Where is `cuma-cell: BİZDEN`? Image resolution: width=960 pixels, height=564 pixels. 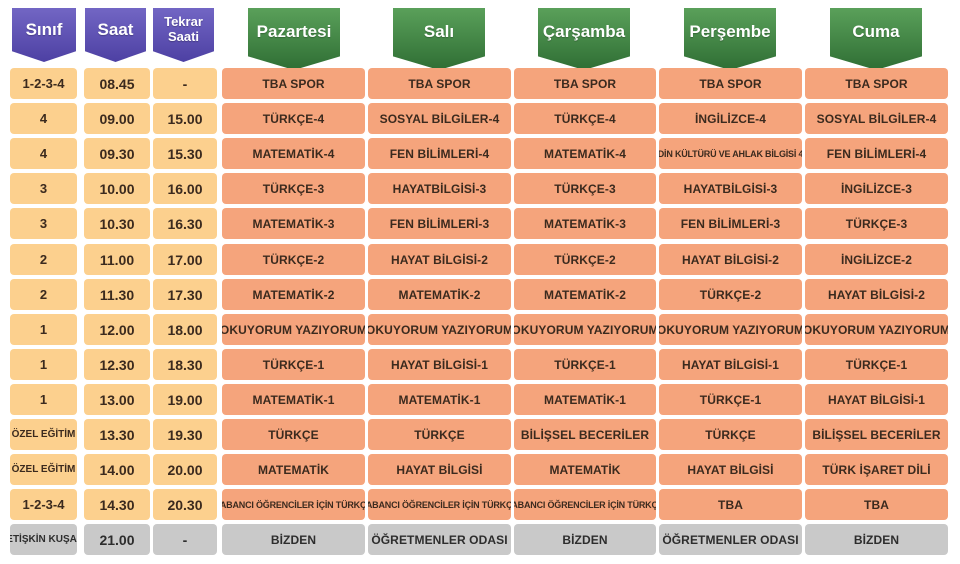 cuma-cell: BİZDEN is located at coordinates (876, 539).